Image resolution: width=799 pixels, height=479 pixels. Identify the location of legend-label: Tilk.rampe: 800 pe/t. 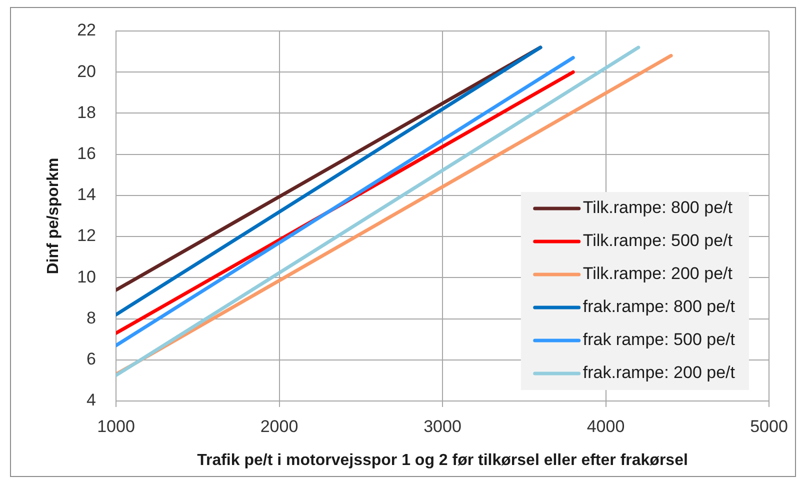
(657, 208).